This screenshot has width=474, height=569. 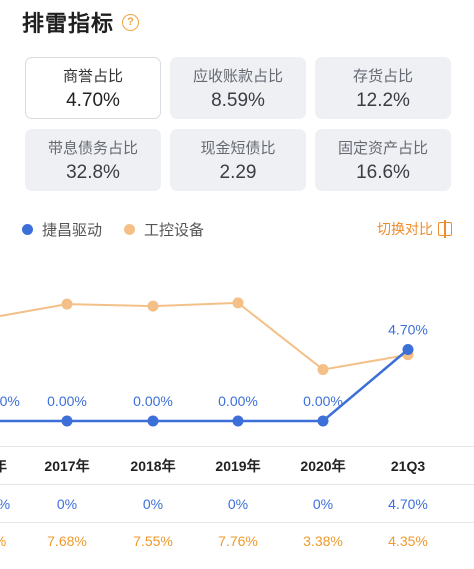 I want to click on card-label: 存货占比, so click(x=382, y=76).